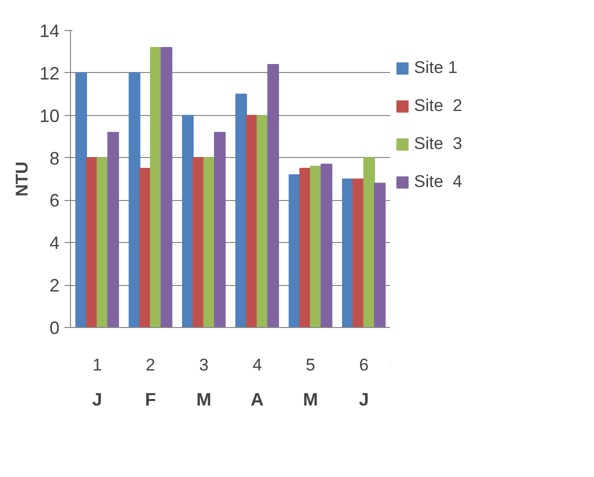 The width and height of the screenshot is (594, 477). I want to click on legend-label: Site 3, so click(438, 144).